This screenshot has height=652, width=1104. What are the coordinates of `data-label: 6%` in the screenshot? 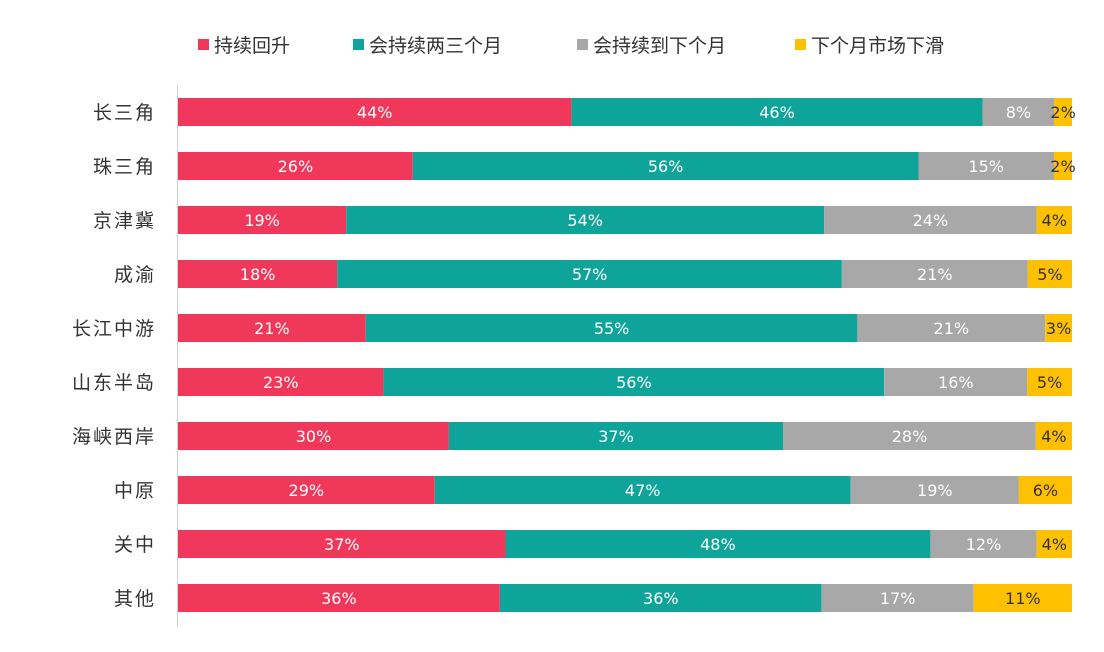 It's located at (1045, 490).